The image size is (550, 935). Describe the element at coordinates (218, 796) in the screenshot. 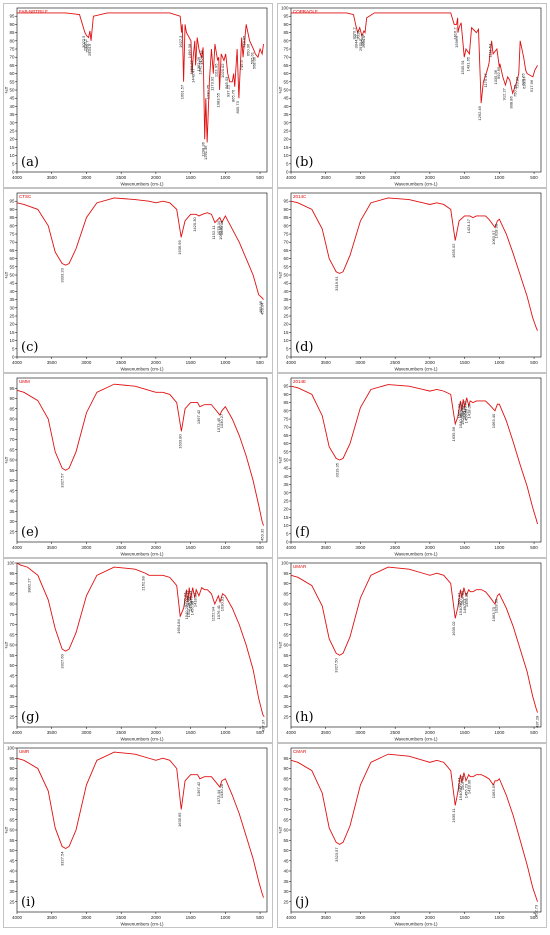

I see `peak-label: 1073.44` at that location.